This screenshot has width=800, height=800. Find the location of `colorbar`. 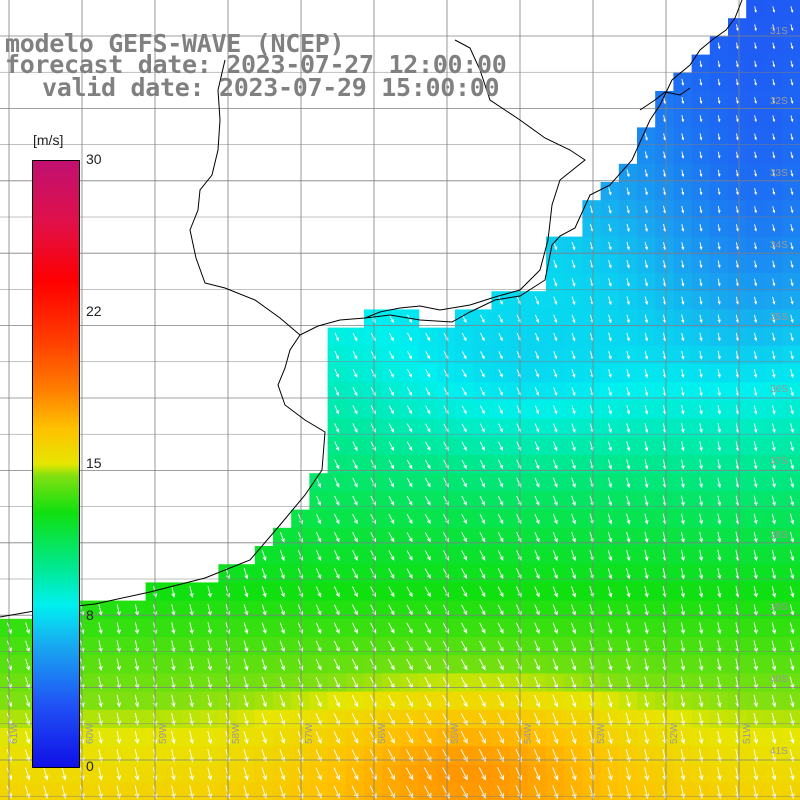

colorbar is located at coordinates (56, 464).